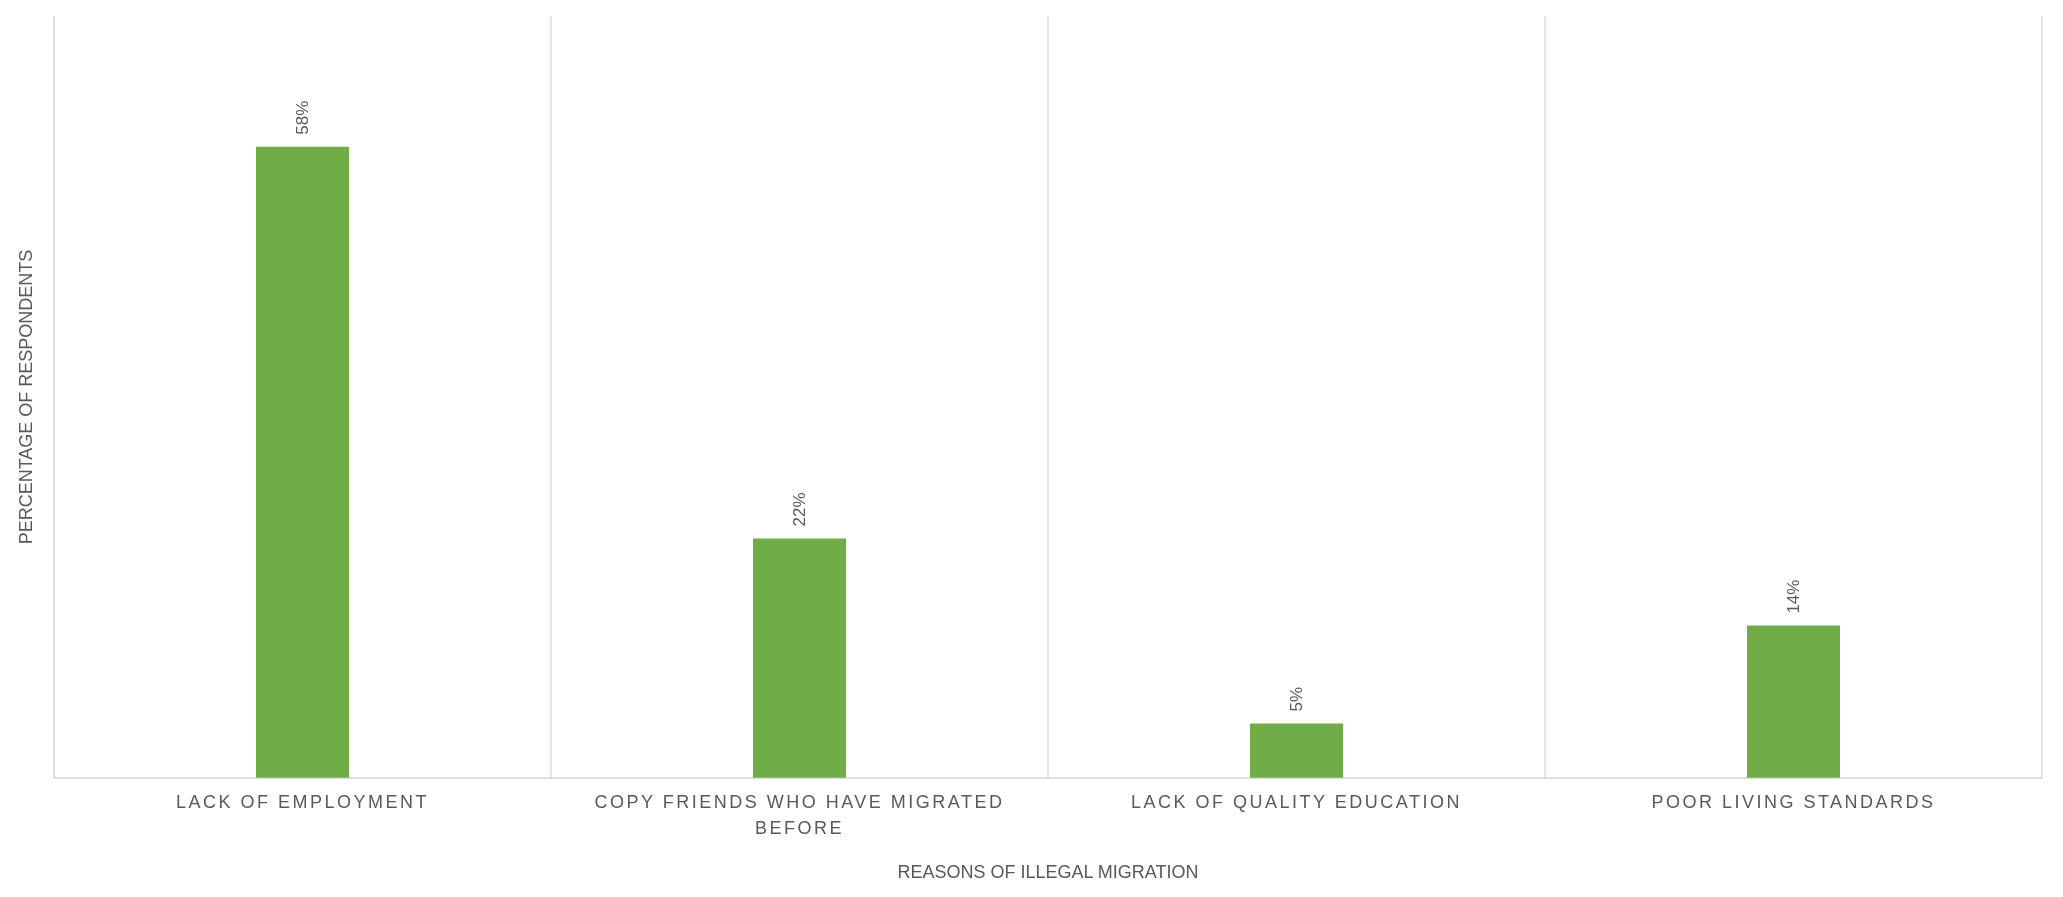 The image size is (2063, 897). Describe the element at coordinates (1296, 802) in the screenshot. I see `x-tick-label: LACK OF QUALITY EDUCATION` at that location.